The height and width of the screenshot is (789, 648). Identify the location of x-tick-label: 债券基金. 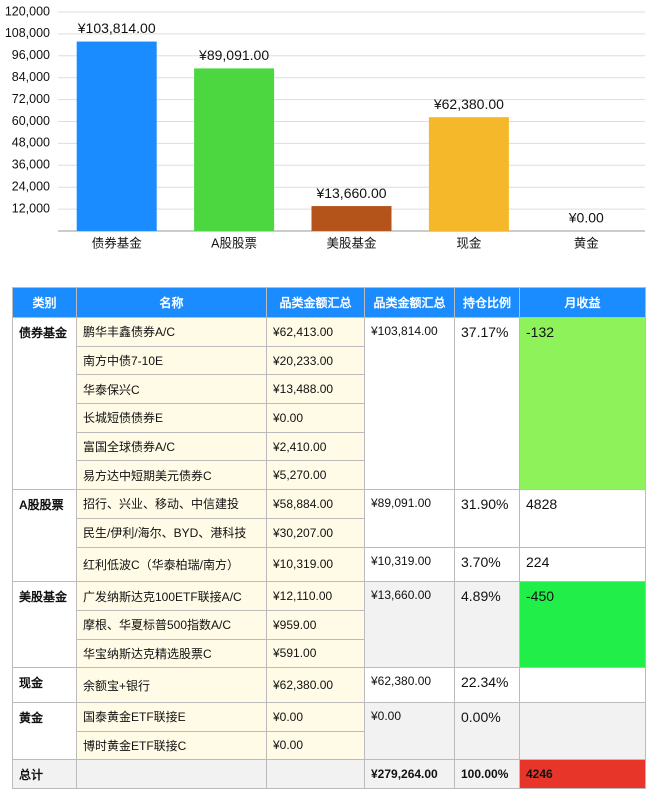
(117, 242).